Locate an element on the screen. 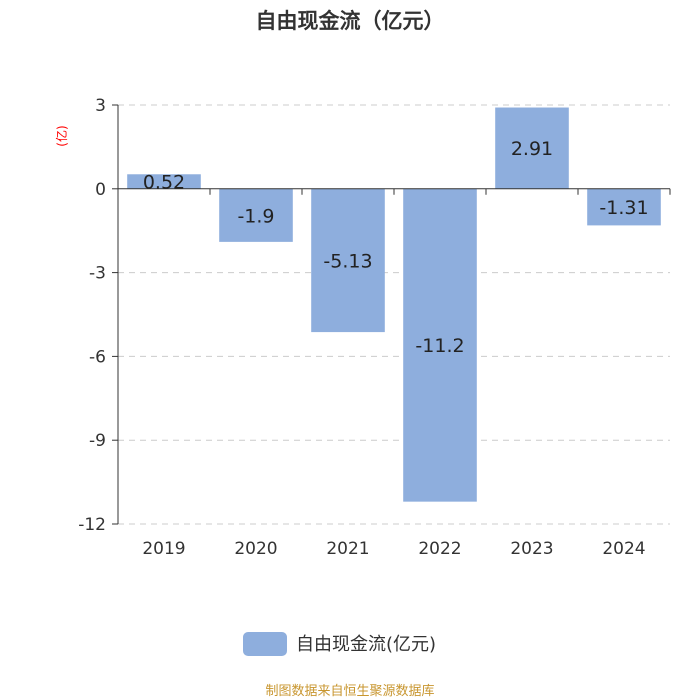 This screenshot has width=700, height=700. x-tick-label-2021: 2021 is located at coordinates (347, 549).